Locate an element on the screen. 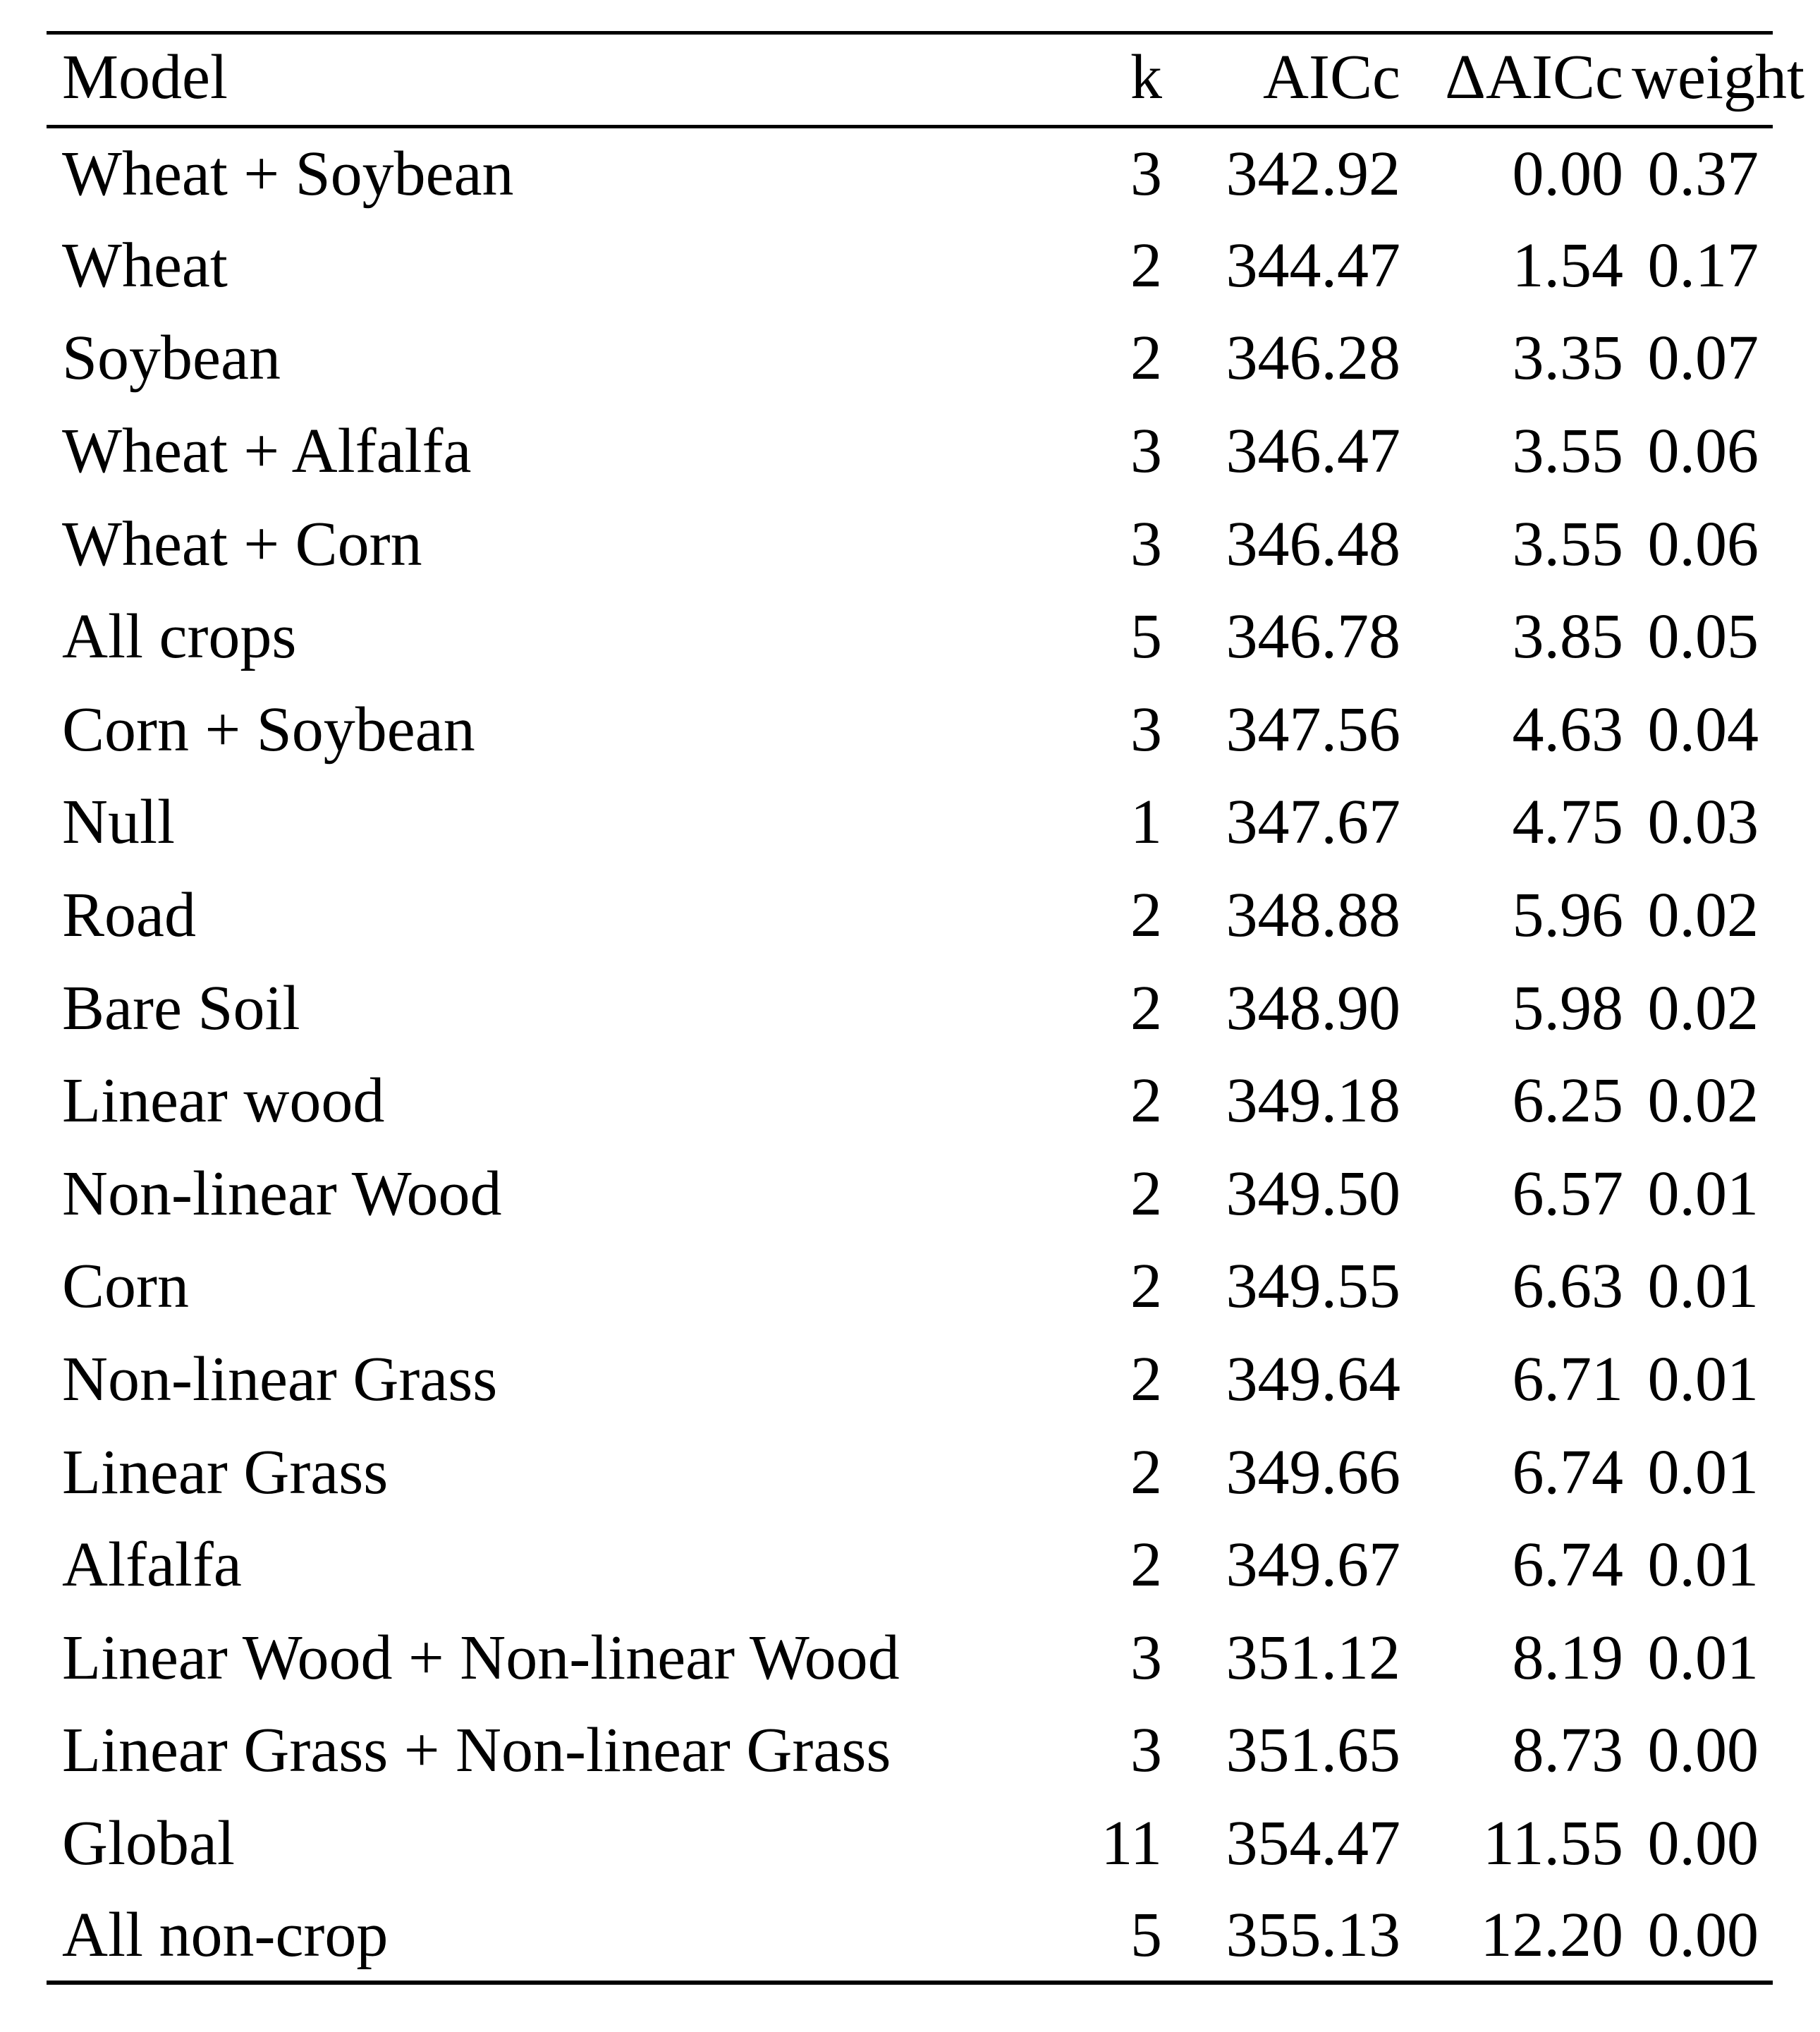 This screenshot has width=1820, height=2032. cell-k: 11 is located at coordinates (1131, 1843).